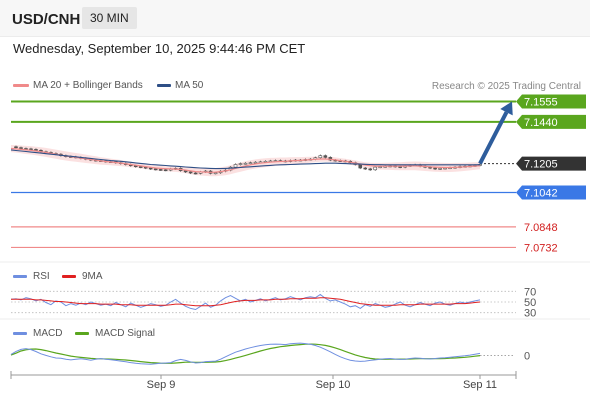 This screenshot has height=400, width=590. What do you see at coordinates (41, 276) in the screenshot?
I see `rsi-legend-label: RSI` at bounding box center [41, 276].